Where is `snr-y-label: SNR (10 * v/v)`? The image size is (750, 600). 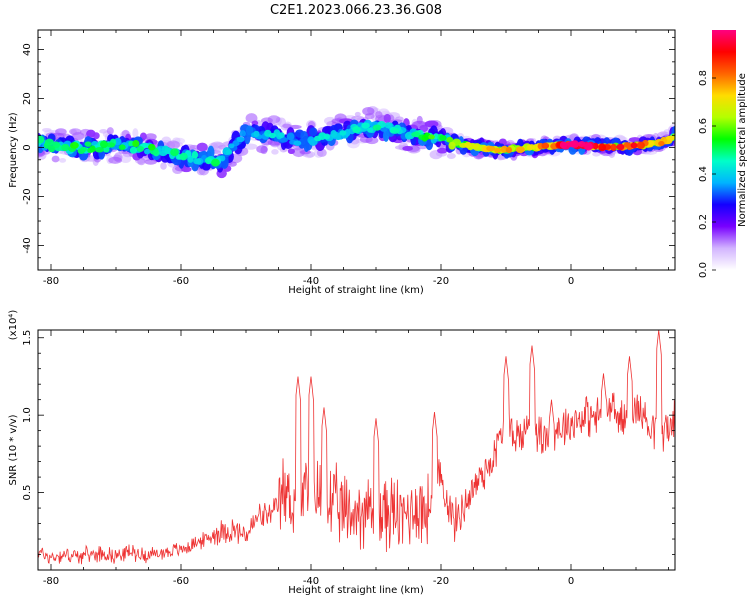
snr-y-label: SNR (10 * v/v) is located at coordinates (13, 449).